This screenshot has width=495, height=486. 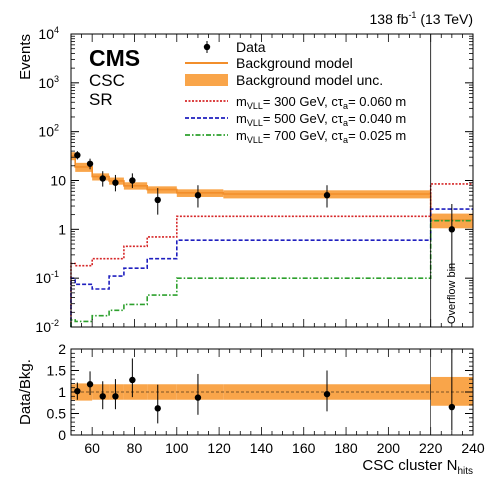 What do you see at coordinates (57, 371) in the screenshot?
I see `ratio-y-tick-label: 1.5` at bounding box center [57, 371].